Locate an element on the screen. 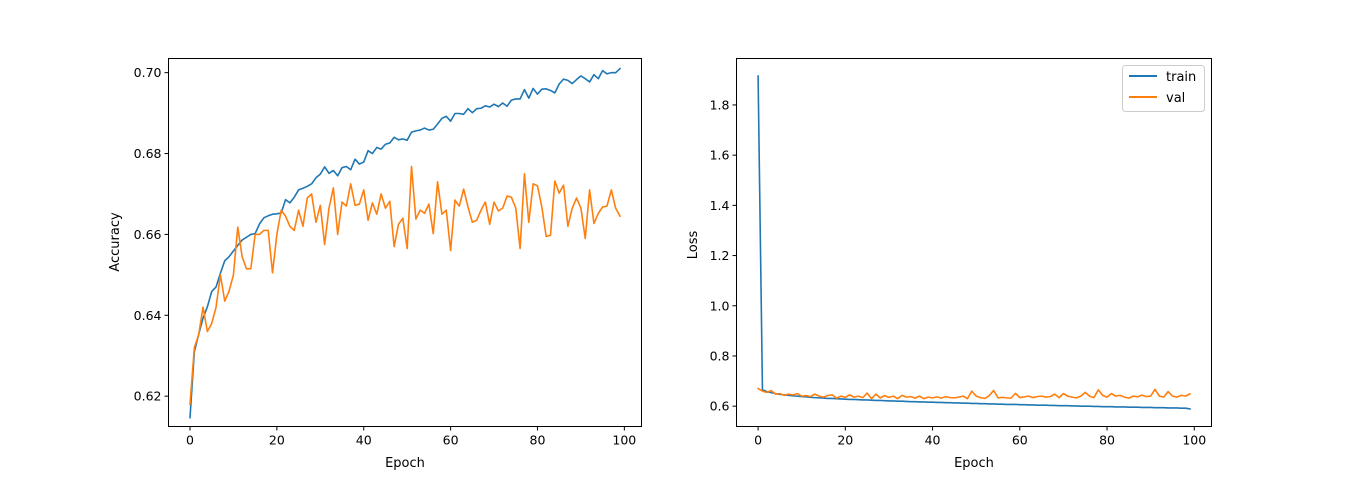 This screenshot has height=480, width=1346. loss-y-tick-label: 1.8 is located at coordinates (720, 104).